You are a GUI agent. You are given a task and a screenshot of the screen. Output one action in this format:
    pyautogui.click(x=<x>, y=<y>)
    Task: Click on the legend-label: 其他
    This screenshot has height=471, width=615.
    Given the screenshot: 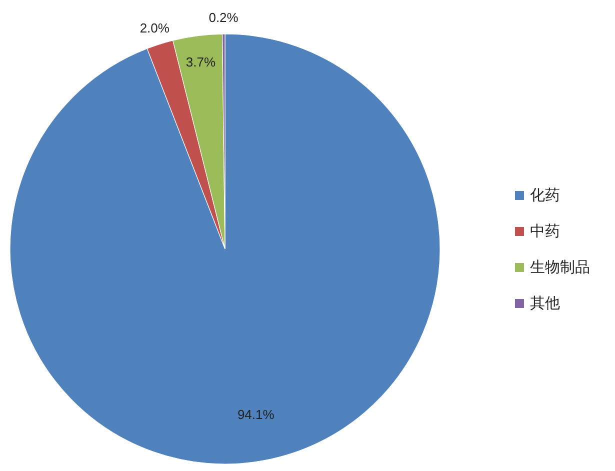 What is the action you would take?
    pyautogui.click(x=545, y=303)
    